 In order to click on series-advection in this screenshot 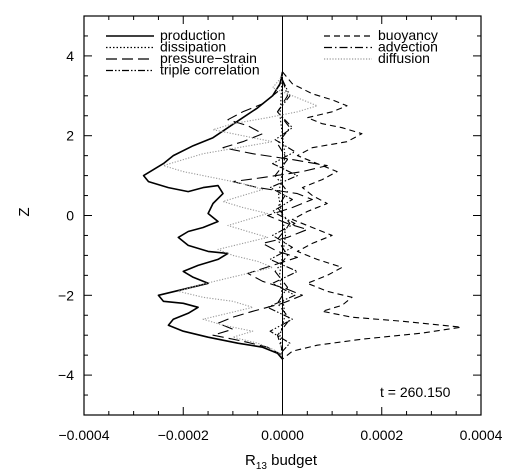, I will do `click(282, 215)`.